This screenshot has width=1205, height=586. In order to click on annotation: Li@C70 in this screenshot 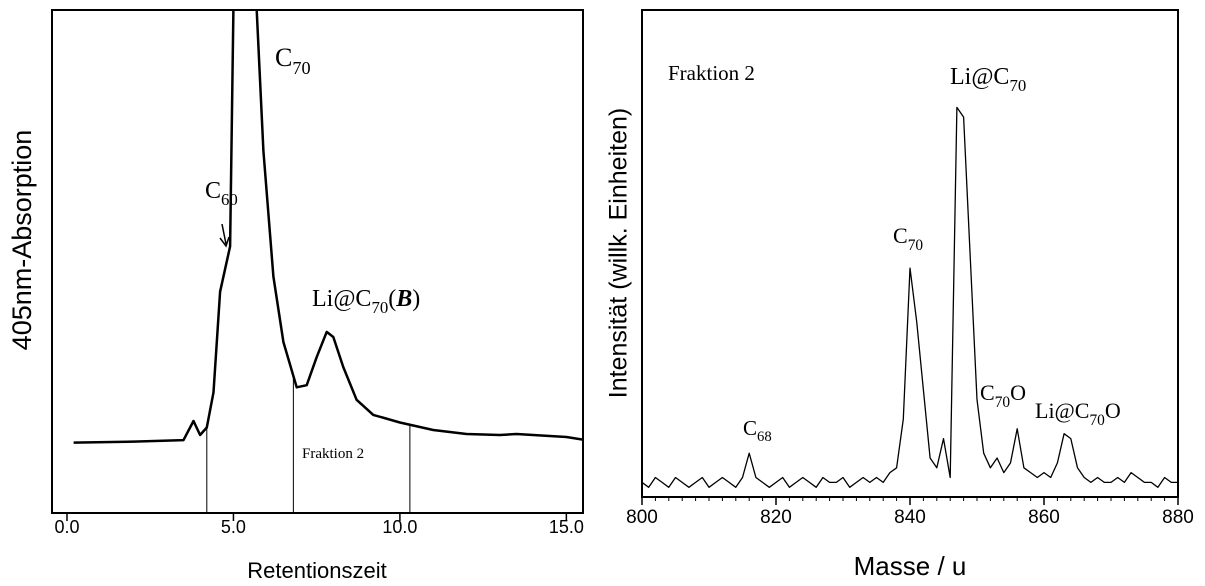, I will do `click(988, 80)`.